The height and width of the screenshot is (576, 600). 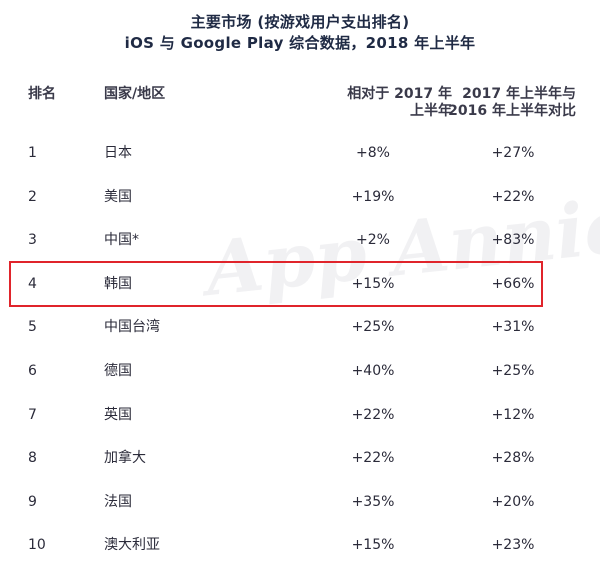 I want to click on compare-cell: +83%, so click(x=513, y=240).